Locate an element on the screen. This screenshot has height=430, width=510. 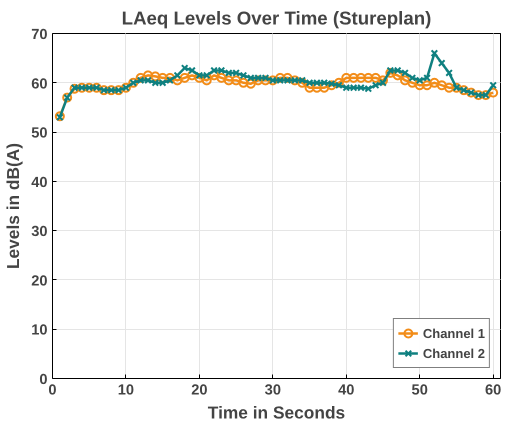
x-tick-label: 30 is located at coordinates (272, 390).